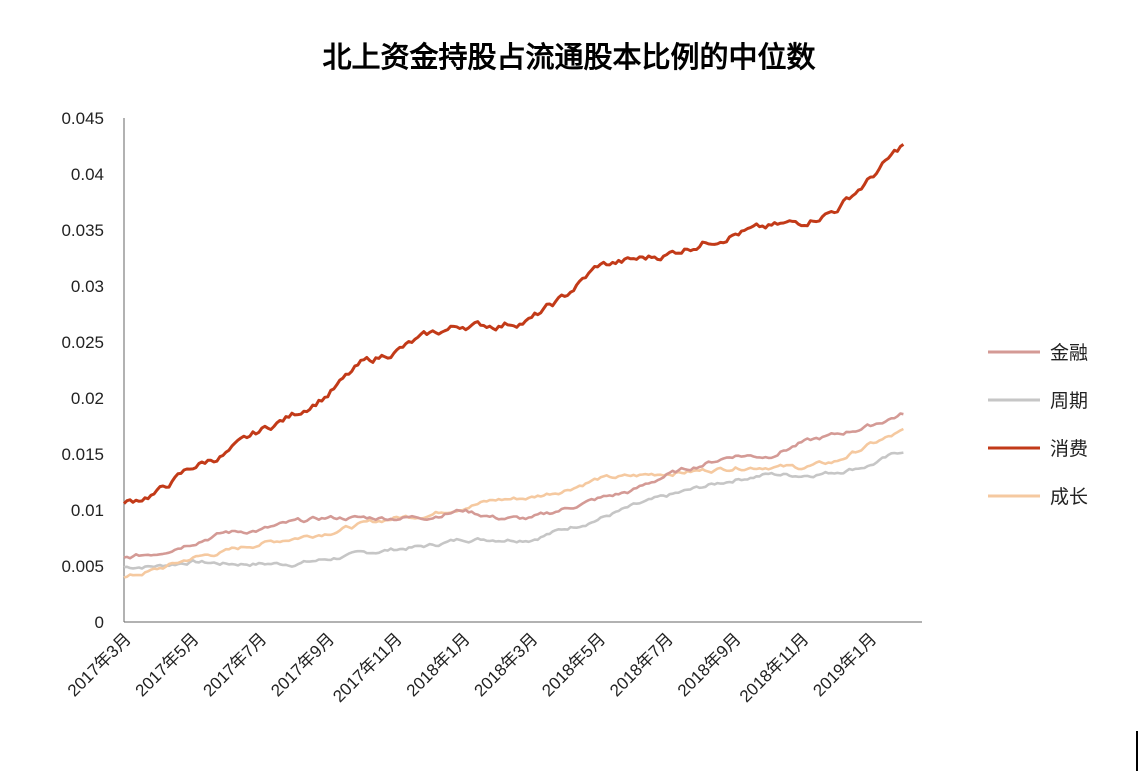  I want to click on x-tick-label: 2018年7月, so click(641, 664).